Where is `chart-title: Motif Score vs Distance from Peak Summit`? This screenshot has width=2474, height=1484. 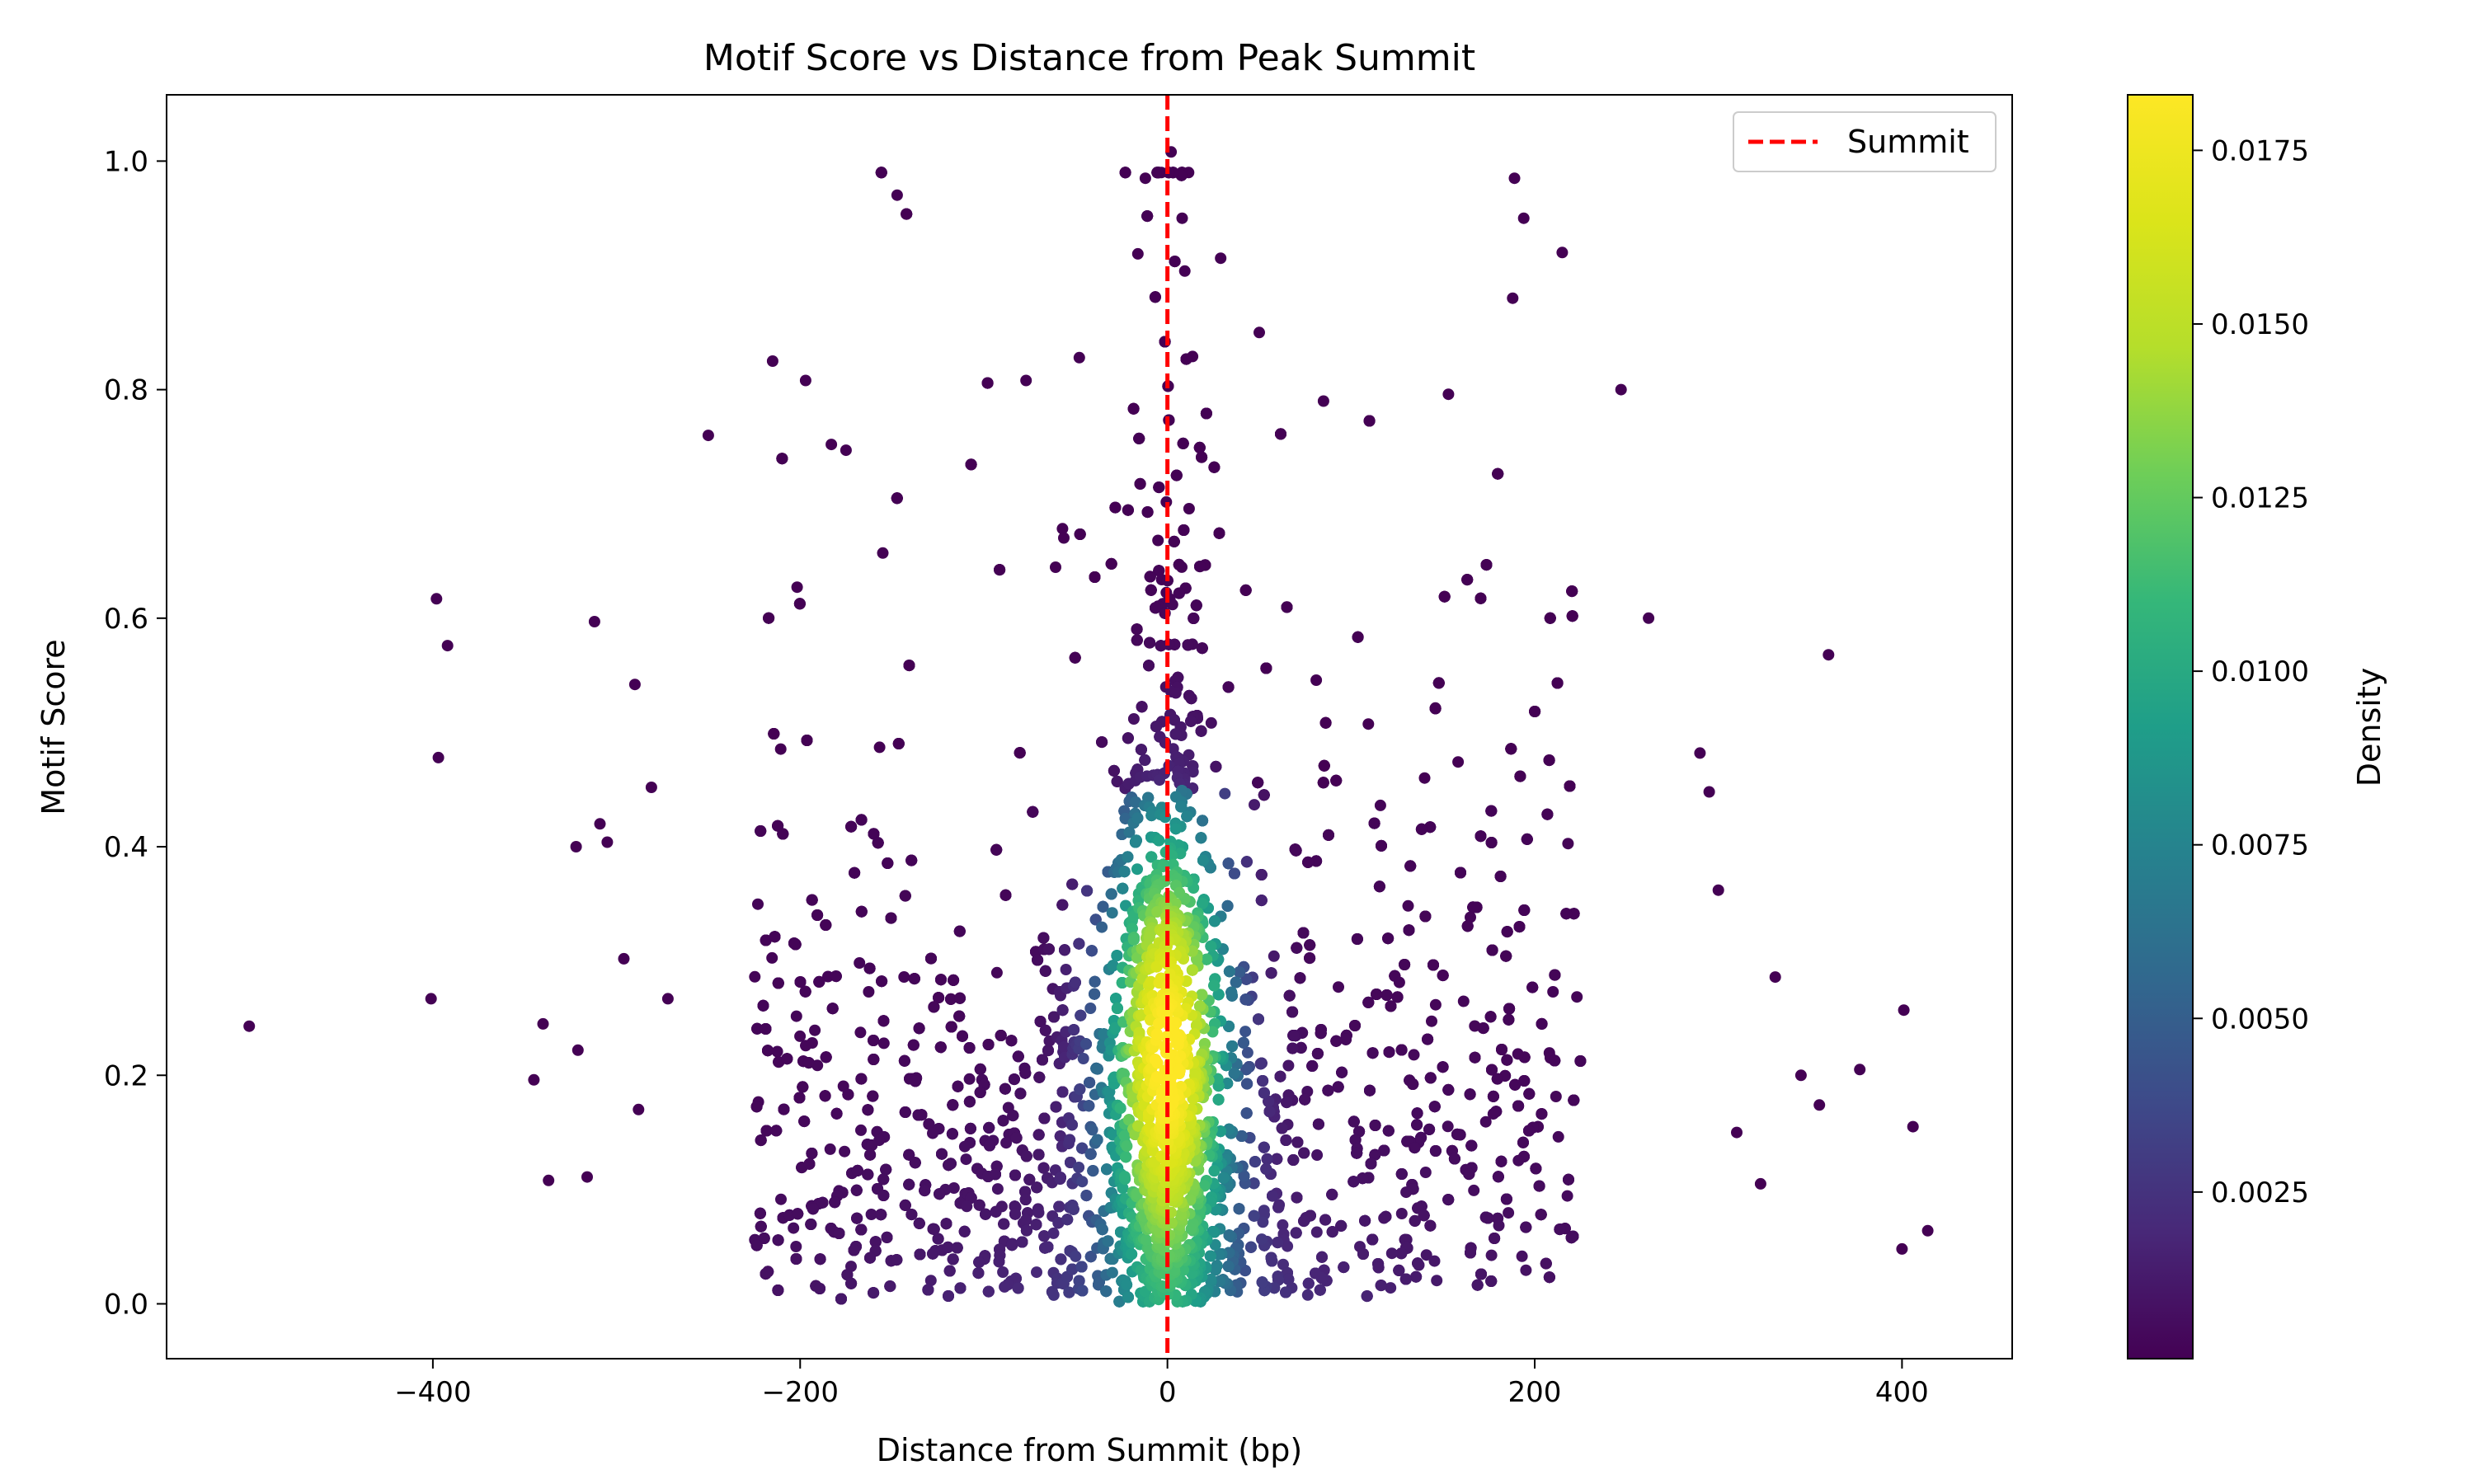 chart-title: Motif Score vs Distance from Peak Summit is located at coordinates (1089, 58).